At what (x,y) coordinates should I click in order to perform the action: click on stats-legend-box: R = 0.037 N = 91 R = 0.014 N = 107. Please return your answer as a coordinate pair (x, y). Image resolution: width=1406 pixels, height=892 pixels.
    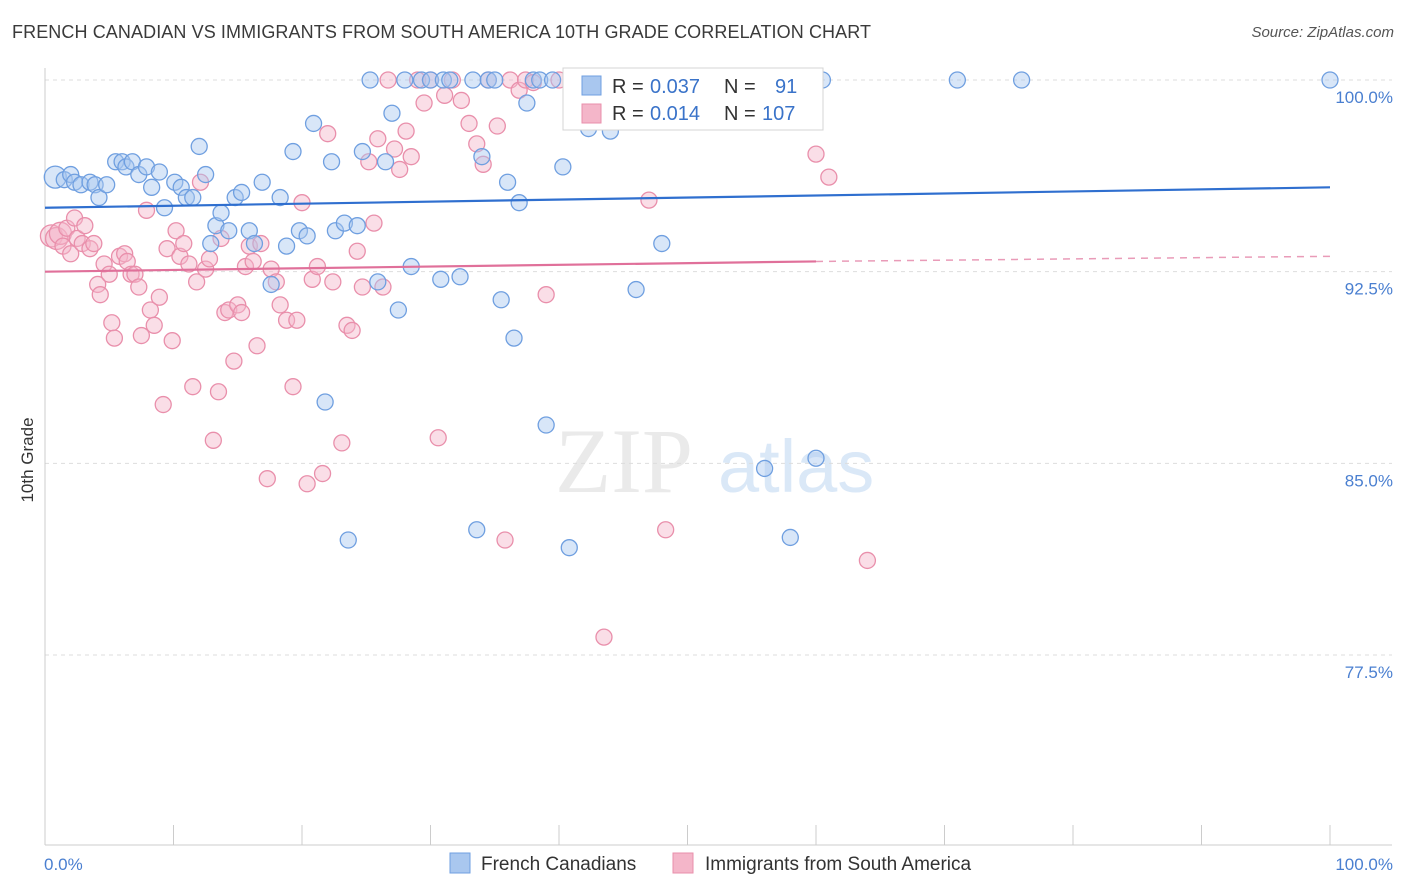
    Looking at the image, I should click on (693, 99).